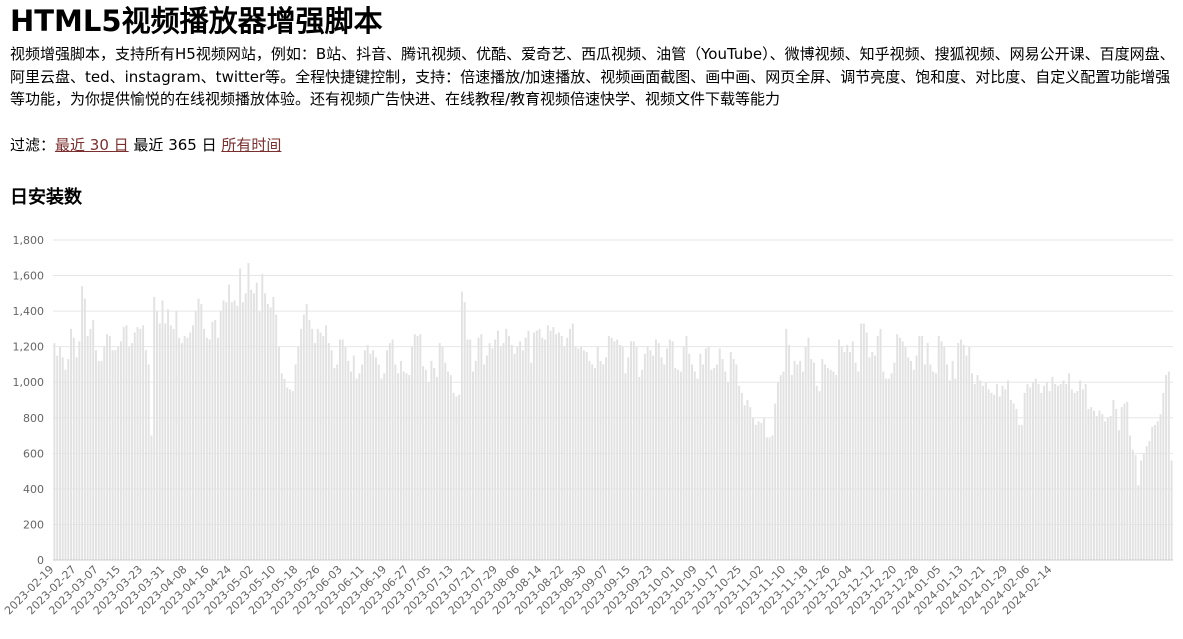 The height and width of the screenshot is (639, 1183). I want to click on y-tick-label: 800, so click(33, 418).